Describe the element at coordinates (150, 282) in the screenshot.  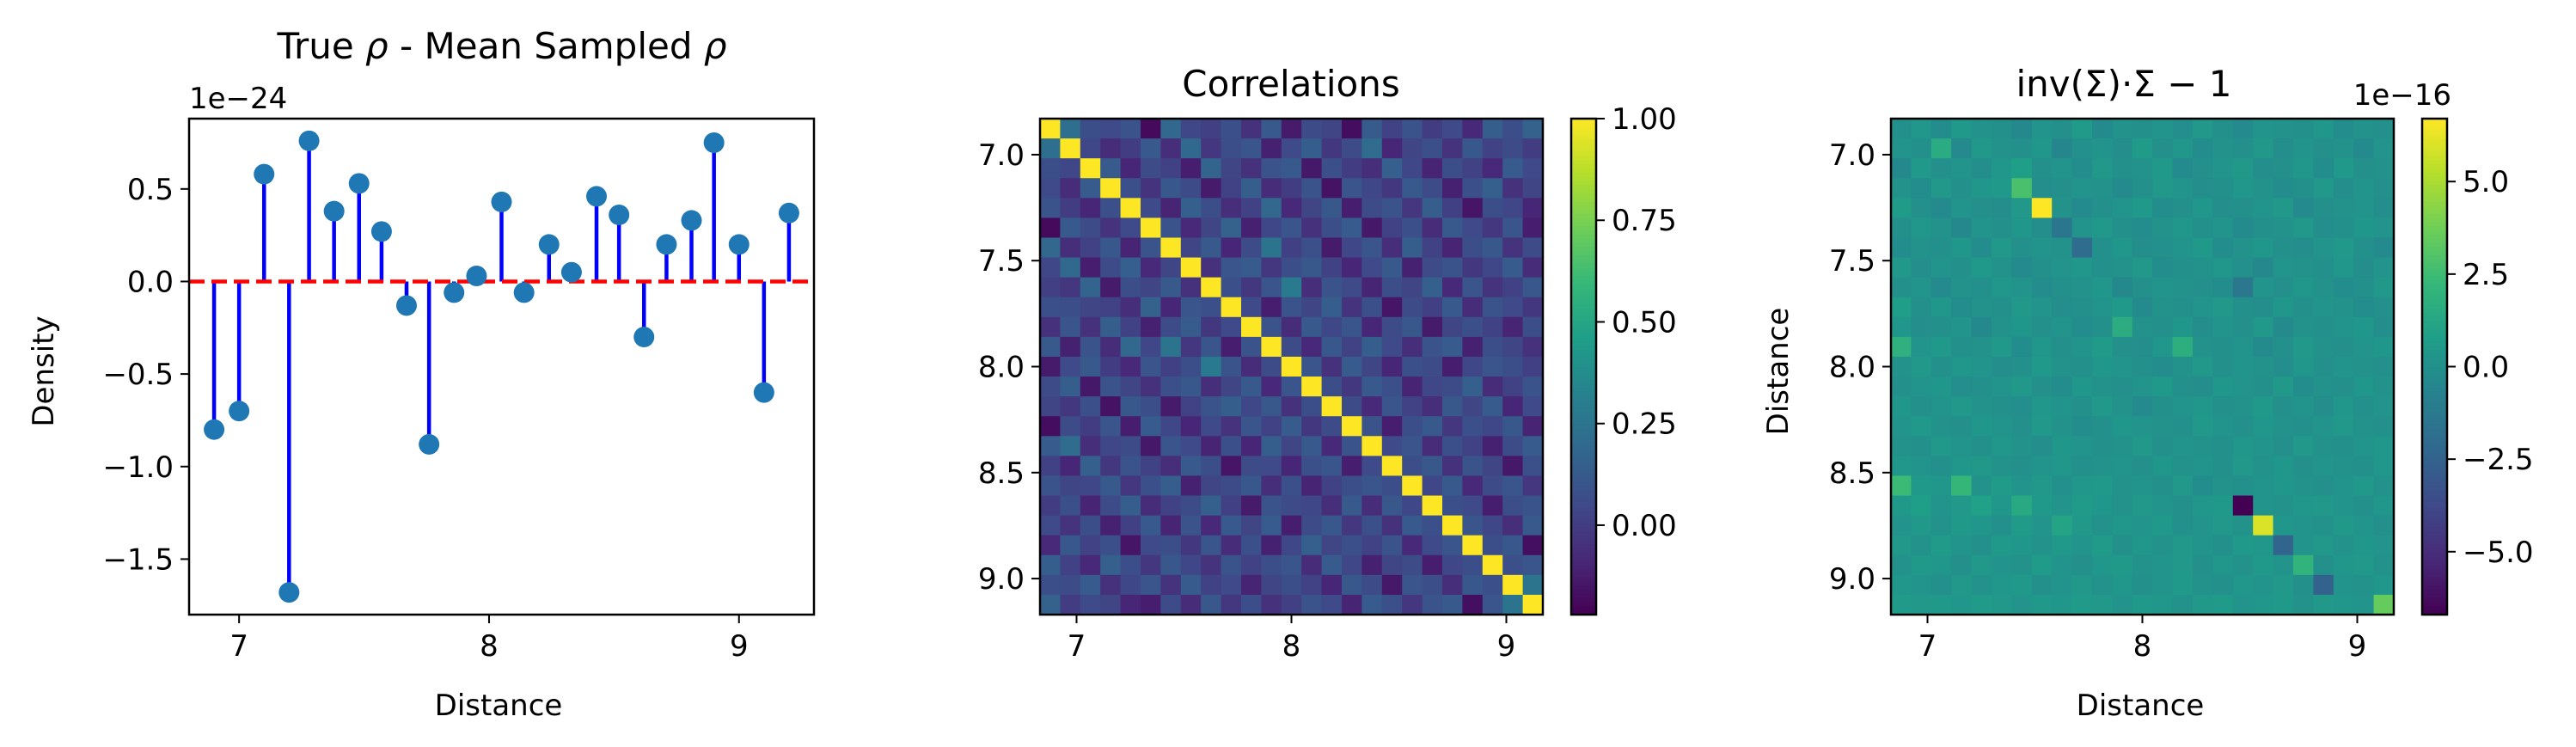
I see `stem-y-tick-label: 0.0` at that location.